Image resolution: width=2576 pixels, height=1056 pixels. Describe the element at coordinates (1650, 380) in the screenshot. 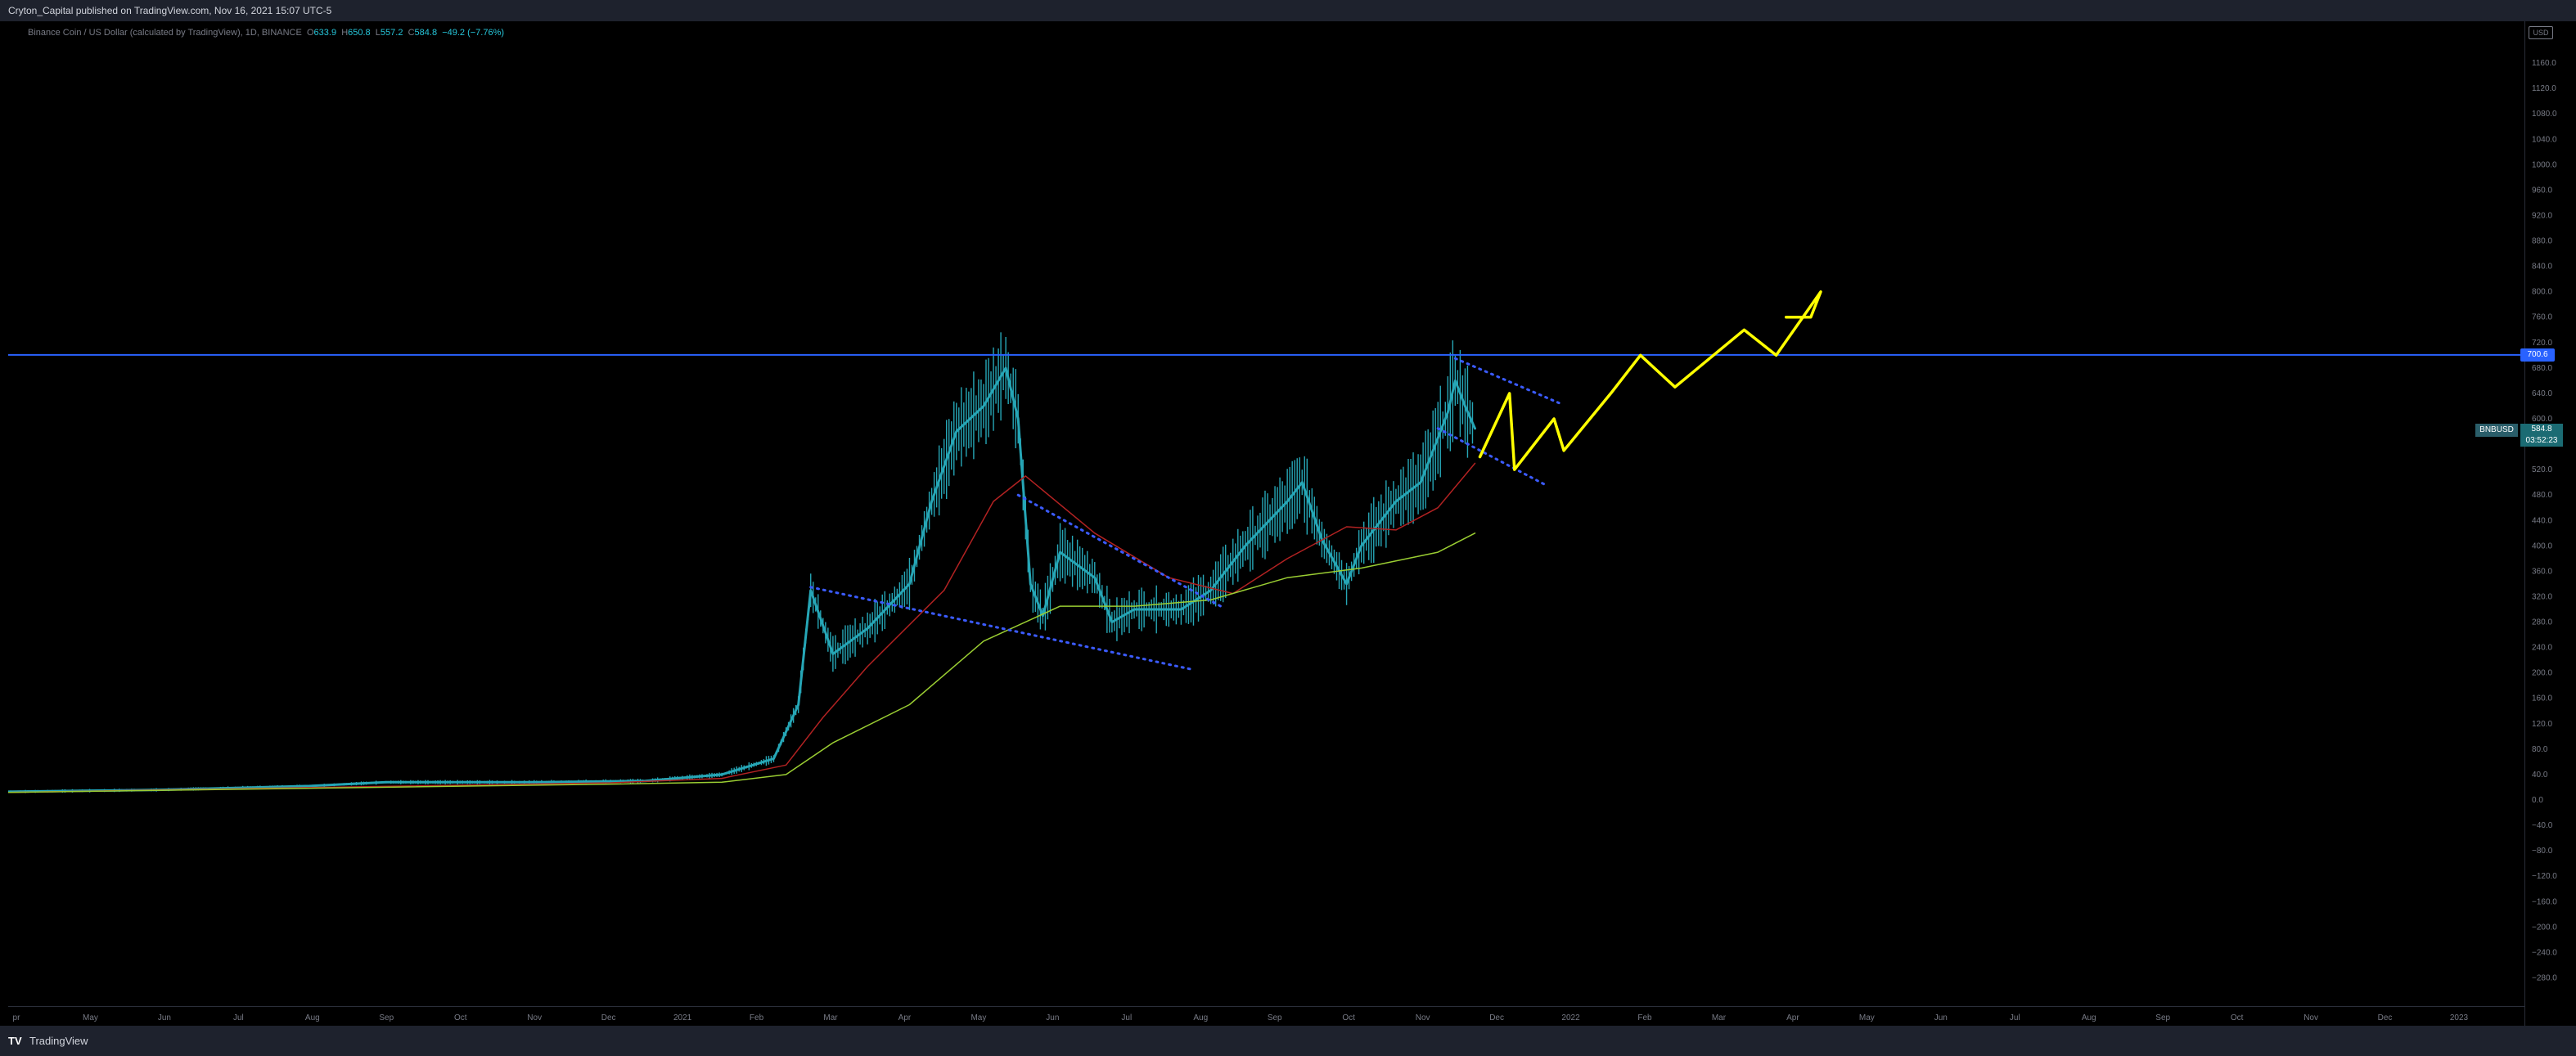

I see `projection-drawing` at that location.